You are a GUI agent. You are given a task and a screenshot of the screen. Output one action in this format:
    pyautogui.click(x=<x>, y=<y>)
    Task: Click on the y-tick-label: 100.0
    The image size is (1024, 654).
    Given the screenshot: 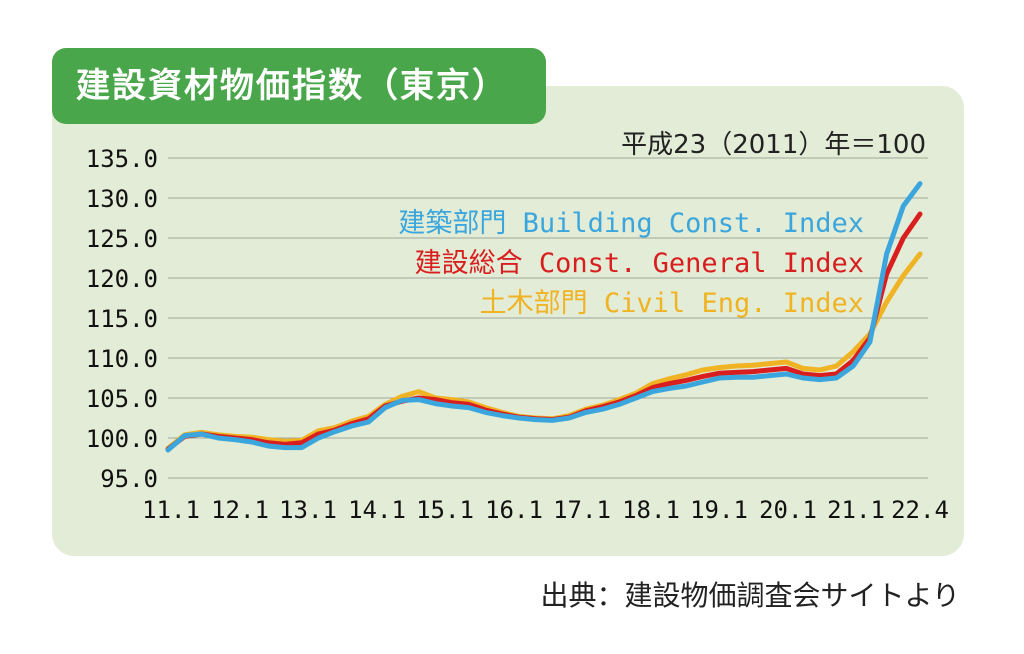 What is the action you would take?
    pyautogui.click(x=122, y=439)
    